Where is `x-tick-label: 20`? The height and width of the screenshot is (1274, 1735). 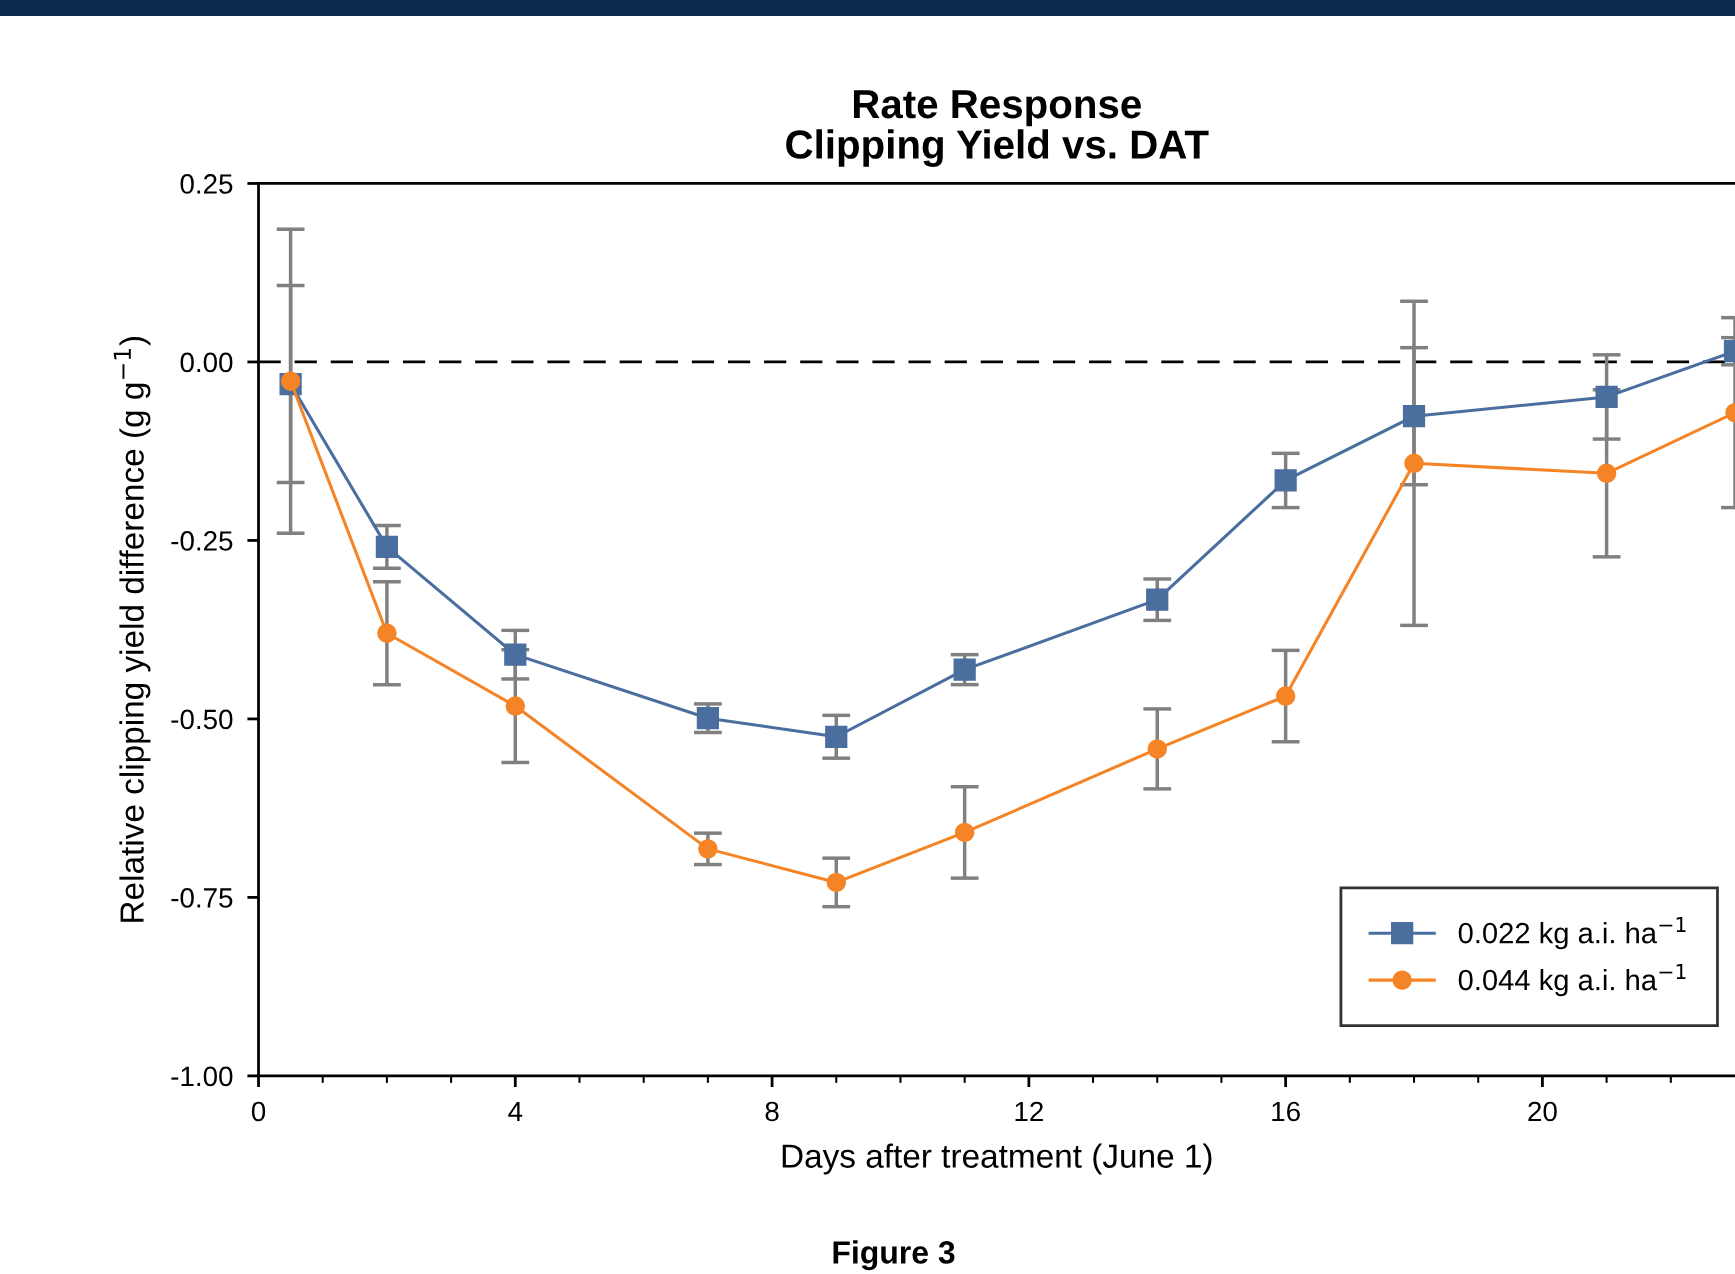
x-tick-label: 20 is located at coordinates (1542, 1111).